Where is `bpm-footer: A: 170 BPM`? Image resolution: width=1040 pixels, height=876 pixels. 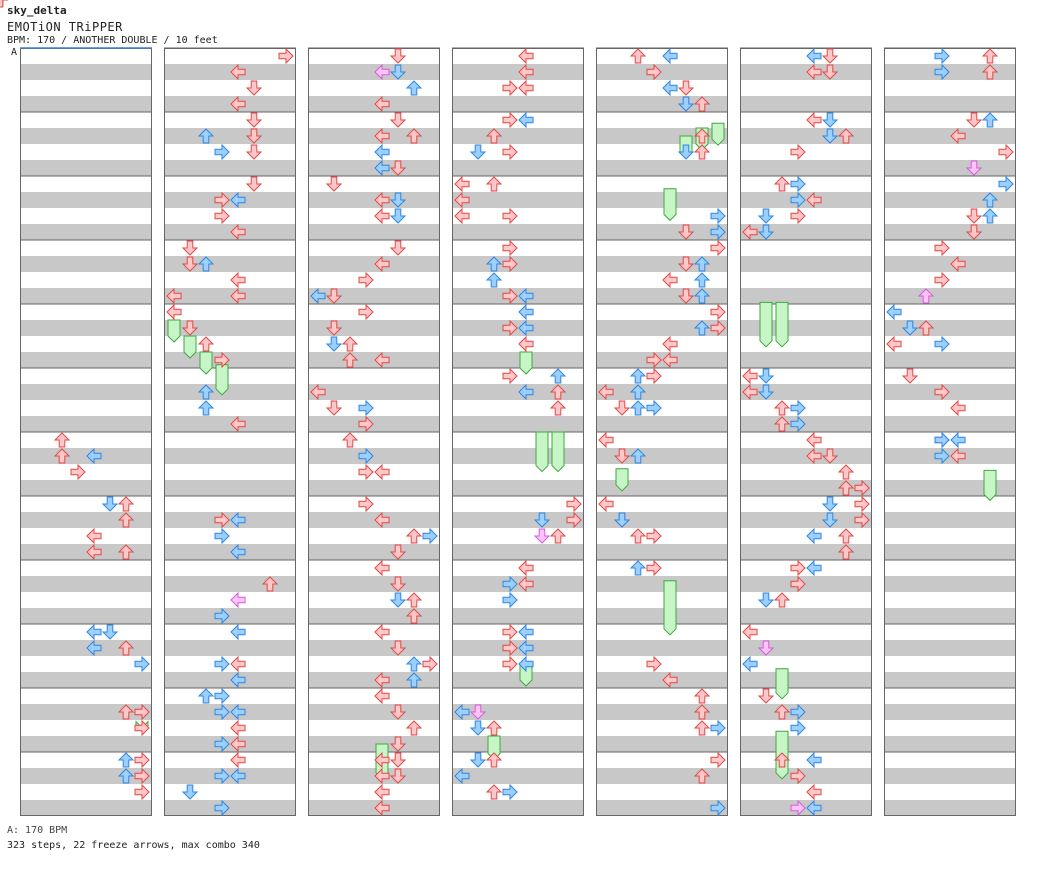 bpm-footer: A: 170 BPM is located at coordinates (37, 830).